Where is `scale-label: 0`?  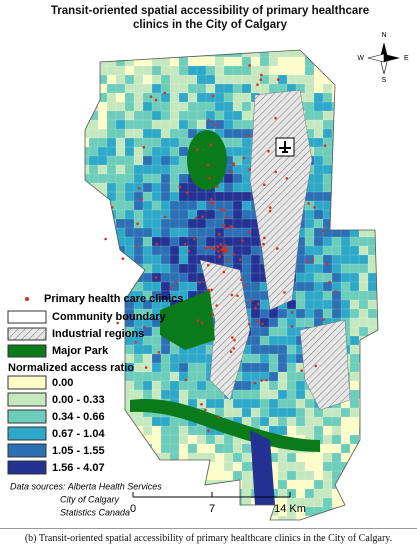 scale-label: 0 is located at coordinates (133, 509).